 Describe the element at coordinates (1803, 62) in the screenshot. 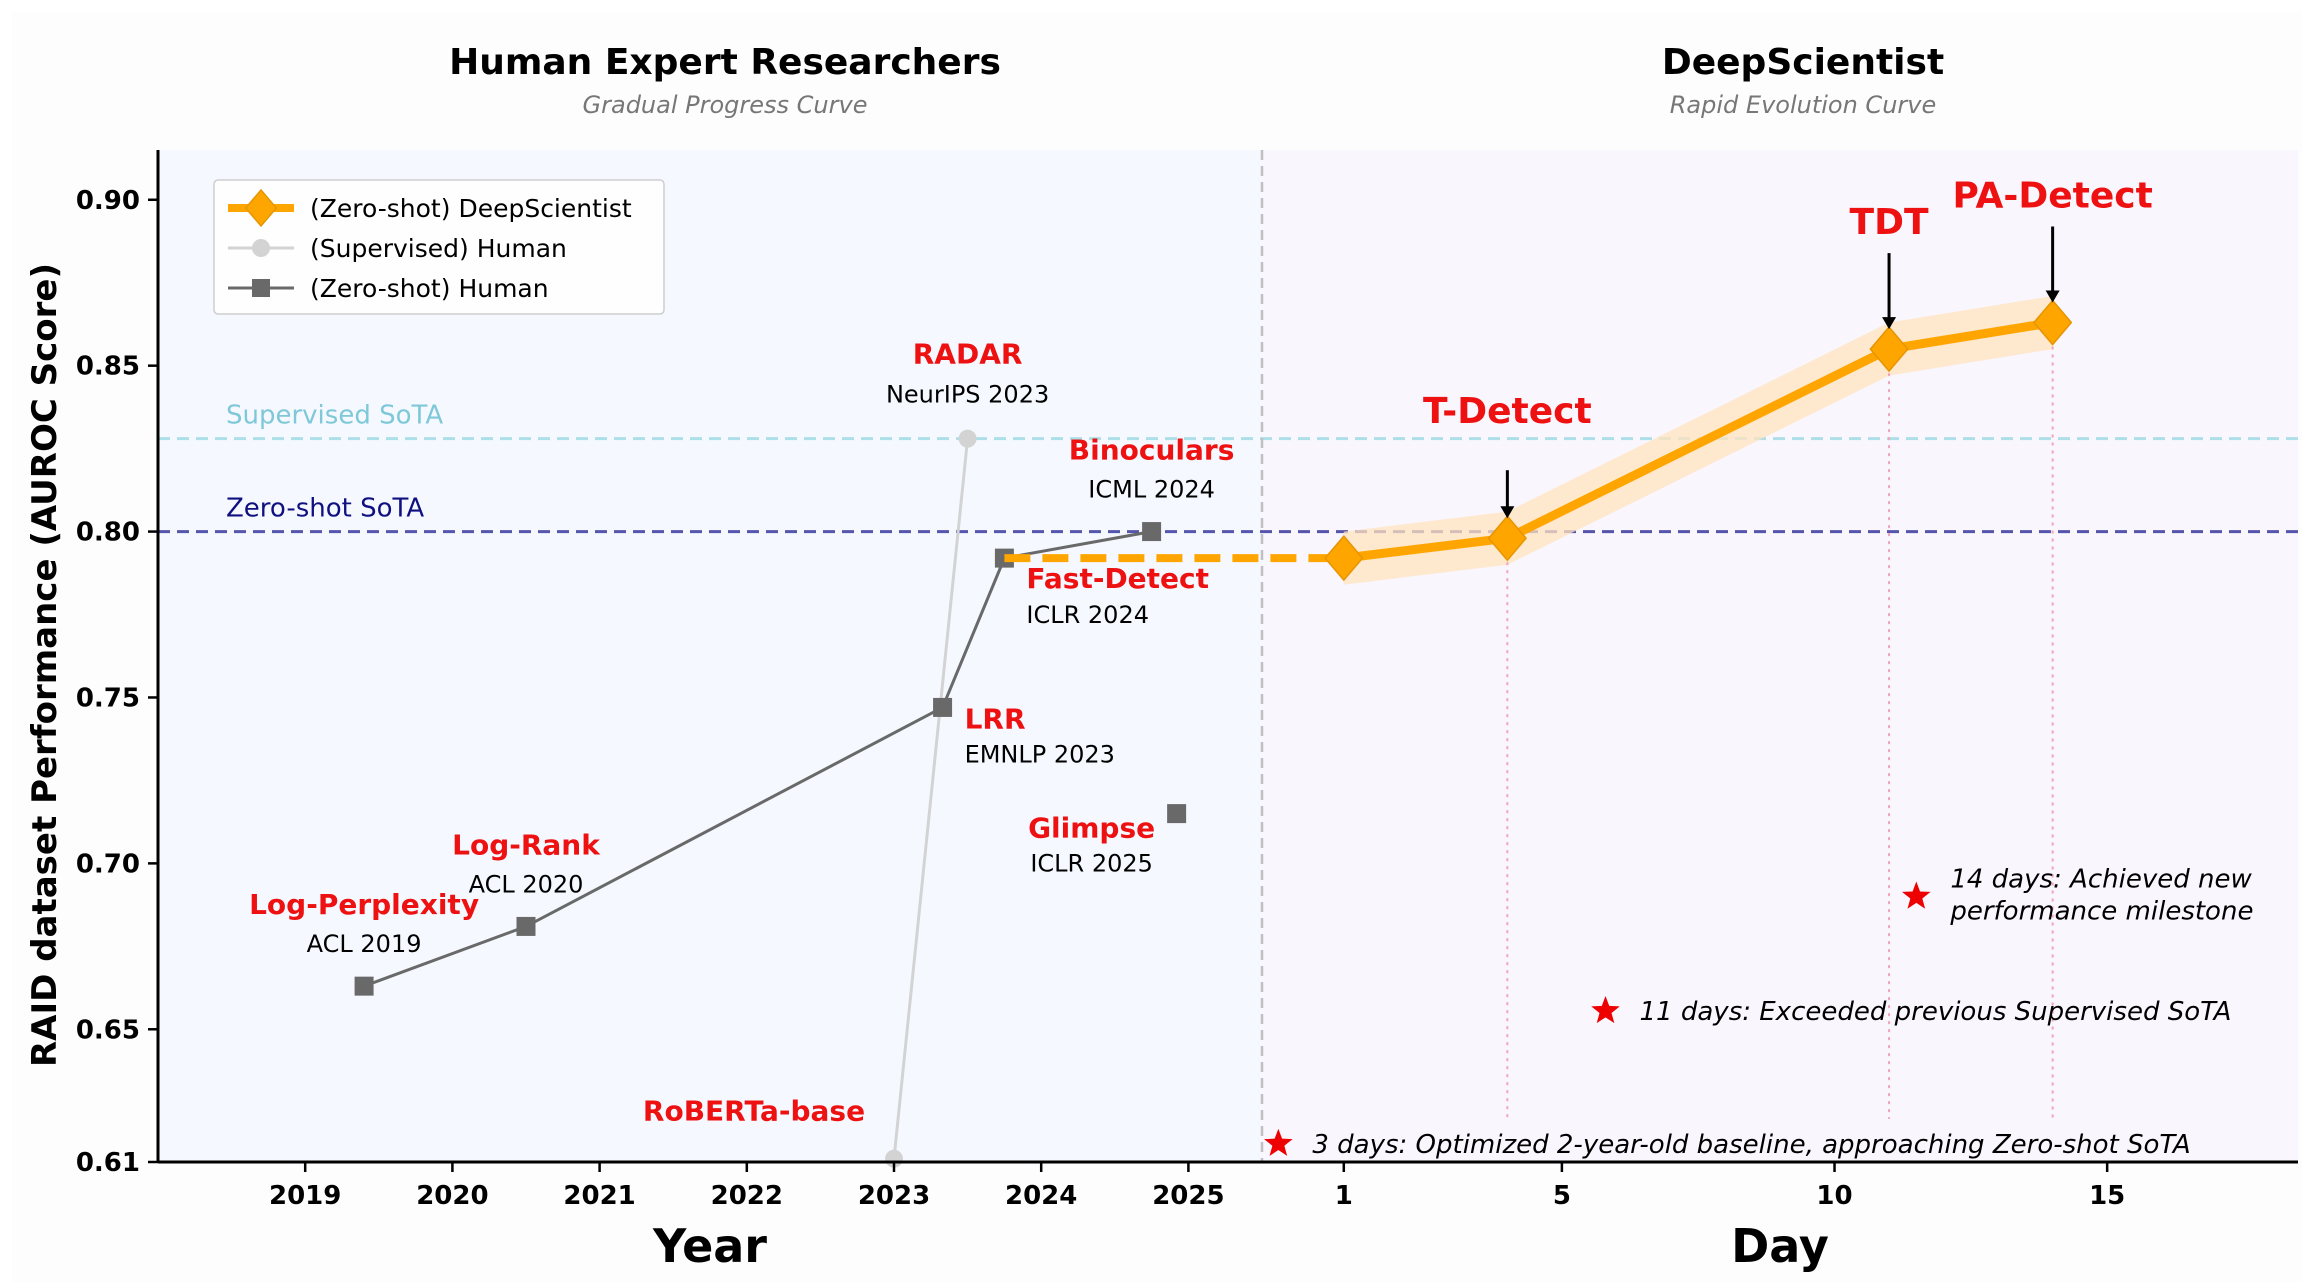

I see `right-panel-title: DeepScientist` at that location.